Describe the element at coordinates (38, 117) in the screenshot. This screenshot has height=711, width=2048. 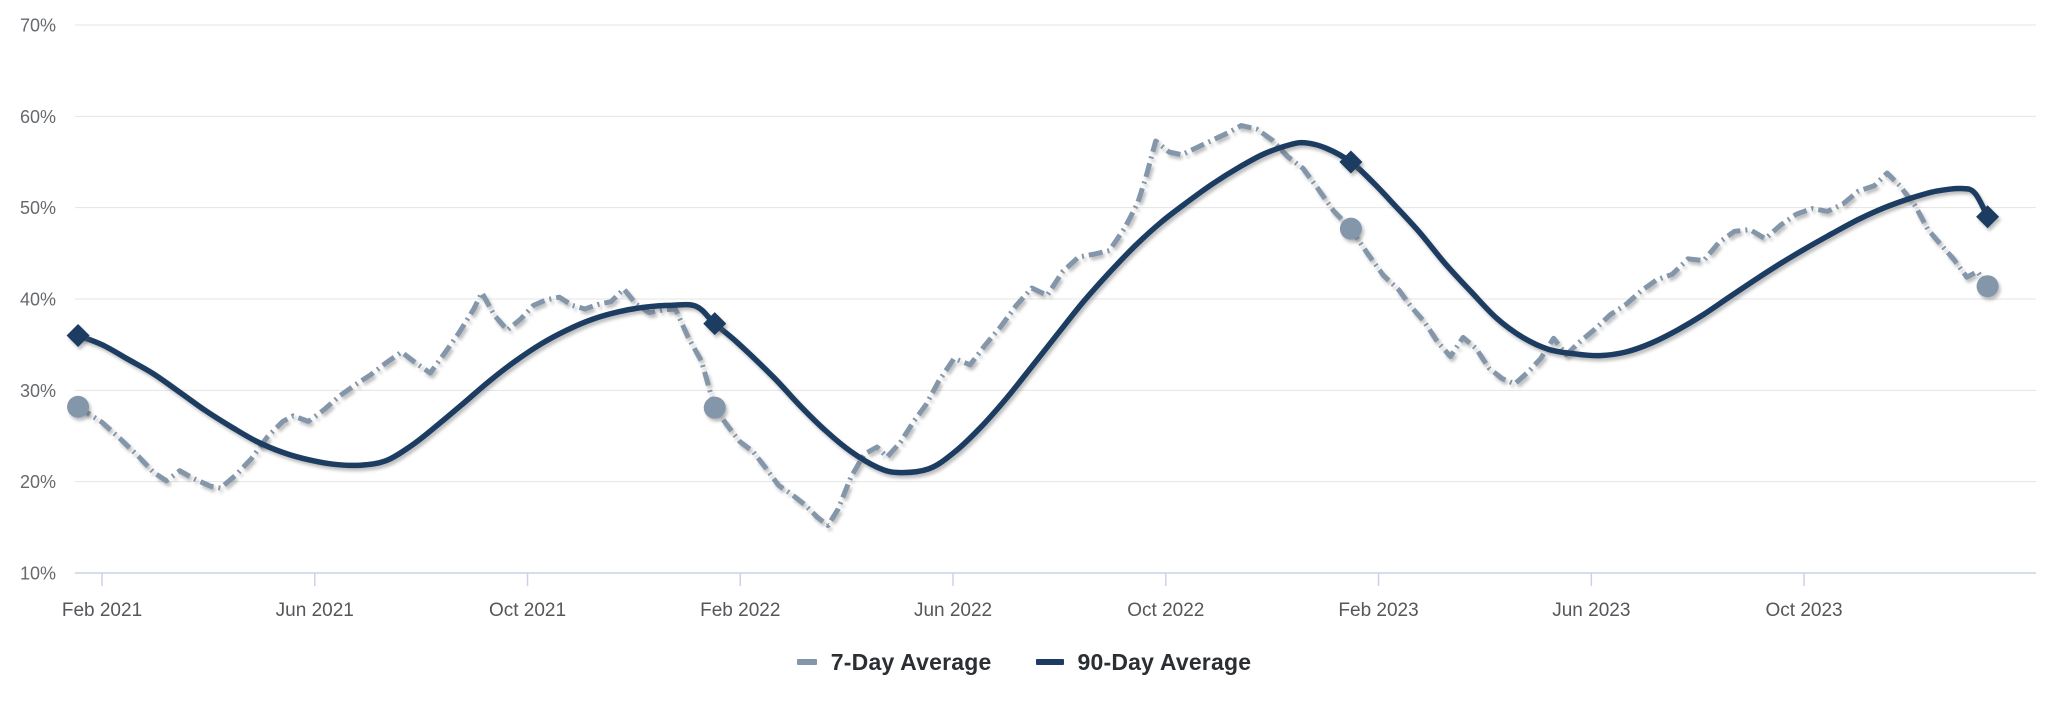
I see `y-axis-label: 60%` at that location.